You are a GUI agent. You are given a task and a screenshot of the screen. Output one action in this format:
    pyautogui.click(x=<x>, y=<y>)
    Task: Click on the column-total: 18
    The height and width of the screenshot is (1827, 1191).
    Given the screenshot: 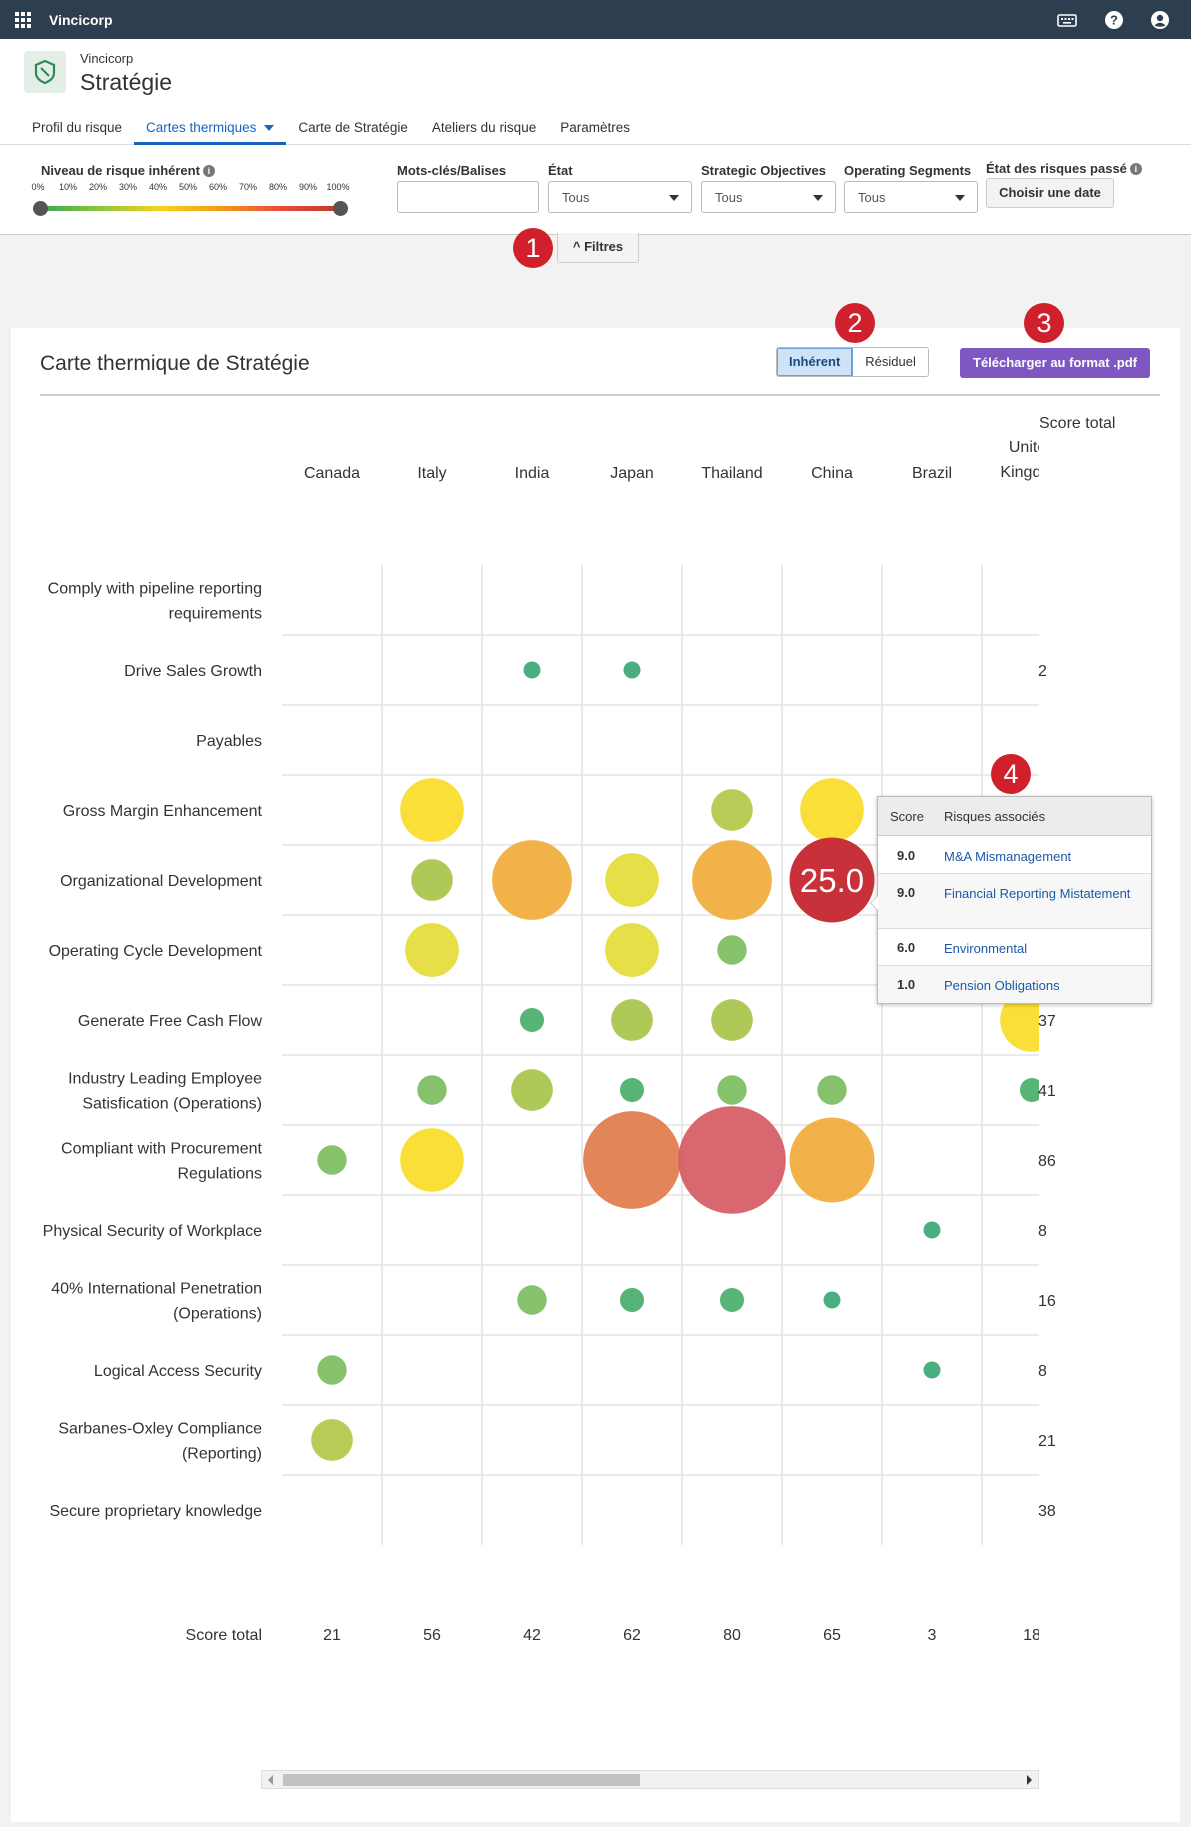 What is the action you would take?
    pyautogui.click(x=1032, y=1635)
    